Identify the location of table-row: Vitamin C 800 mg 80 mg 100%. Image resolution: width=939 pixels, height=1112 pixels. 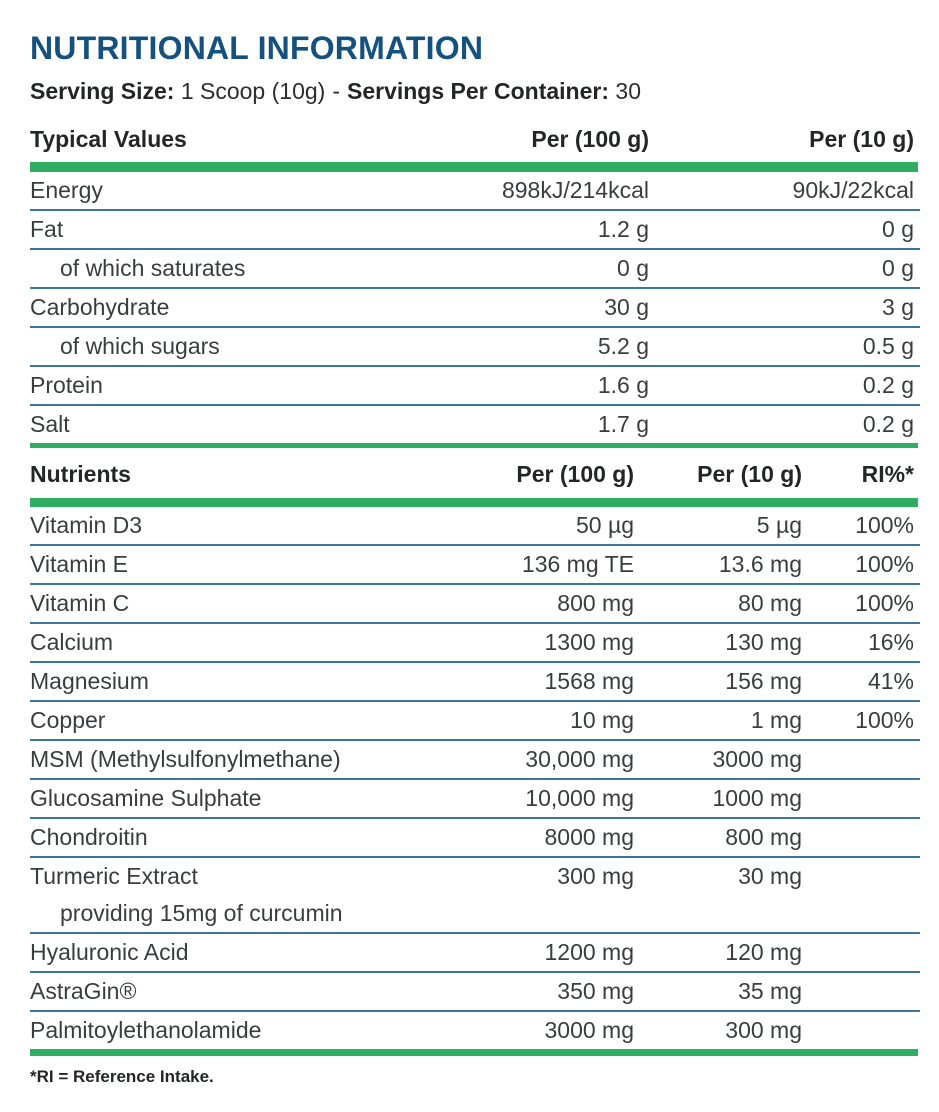
(475, 604).